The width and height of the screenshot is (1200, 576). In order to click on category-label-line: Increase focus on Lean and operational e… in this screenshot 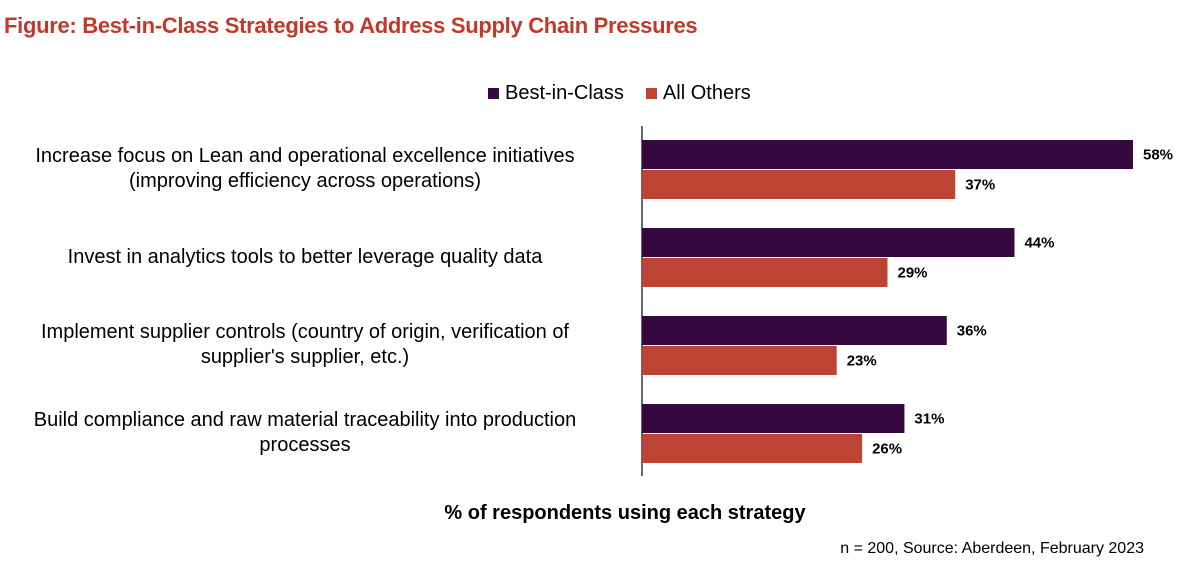, I will do `click(305, 156)`.